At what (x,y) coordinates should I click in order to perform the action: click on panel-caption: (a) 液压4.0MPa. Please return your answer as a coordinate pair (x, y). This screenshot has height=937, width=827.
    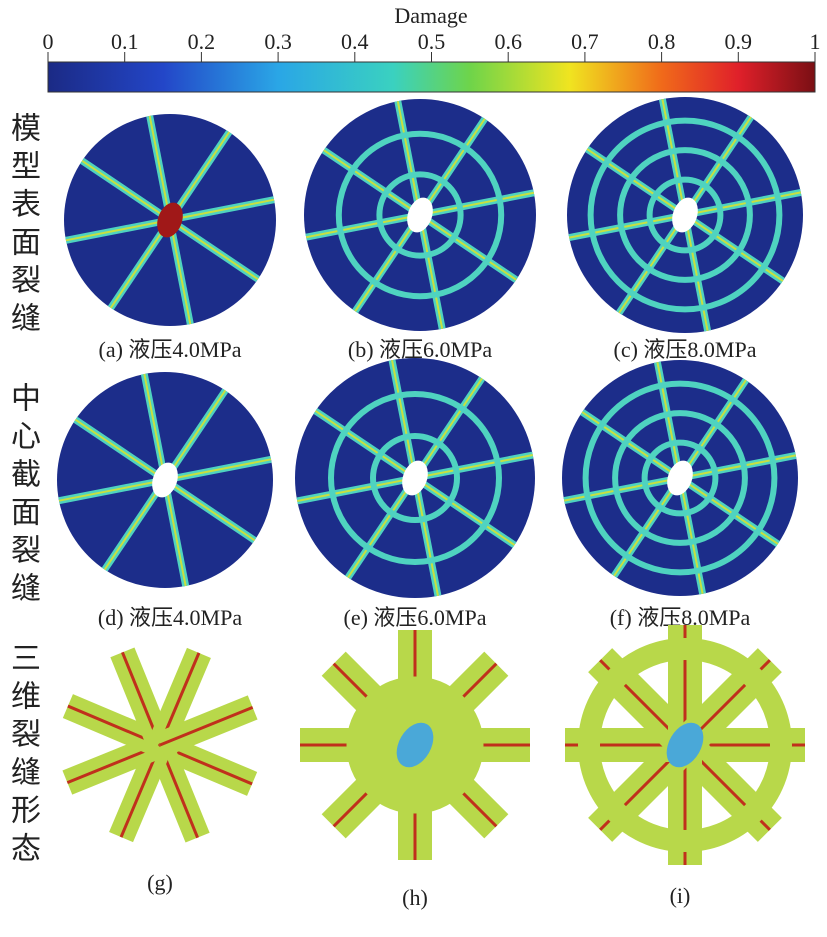
    Looking at the image, I should click on (170, 349).